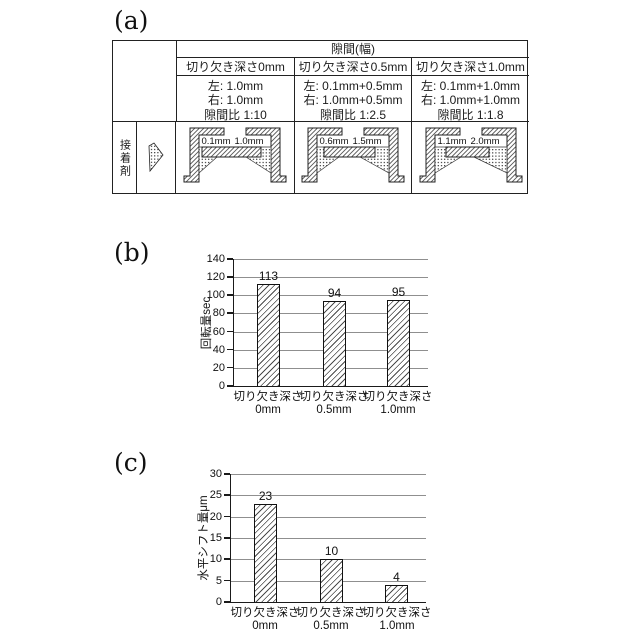 Image resolution: width=640 pixels, height=640 pixels. Describe the element at coordinates (353, 115) in the screenshot. I see `spec-gap-ratio: 隙間比 1:2.5` at that location.